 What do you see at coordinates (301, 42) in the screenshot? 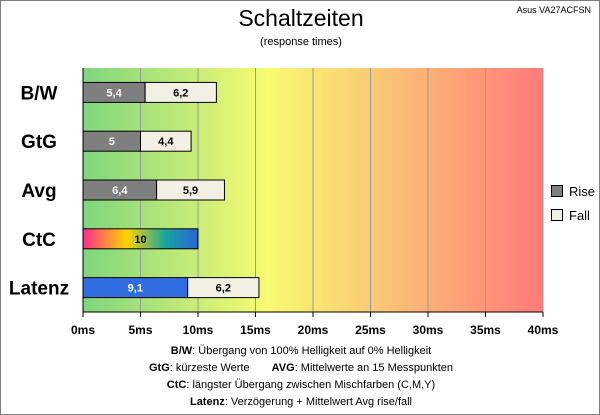
I see `chart-subtitle: (response times)` at bounding box center [301, 42].